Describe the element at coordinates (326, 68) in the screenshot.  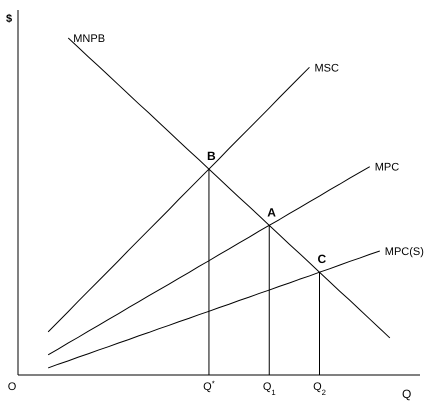
I see `series-label: MSC` at that location.